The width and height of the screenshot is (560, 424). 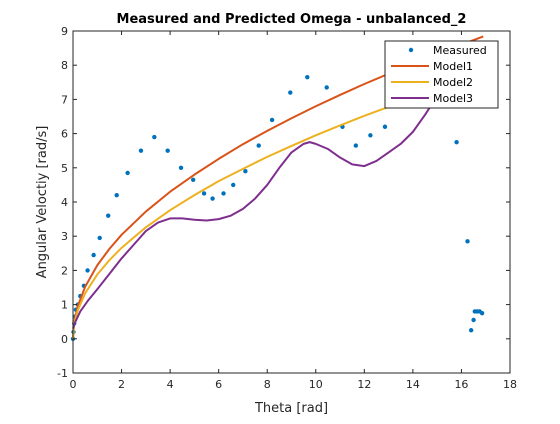 I want to click on y-tick-label: 4, so click(x=64, y=202).